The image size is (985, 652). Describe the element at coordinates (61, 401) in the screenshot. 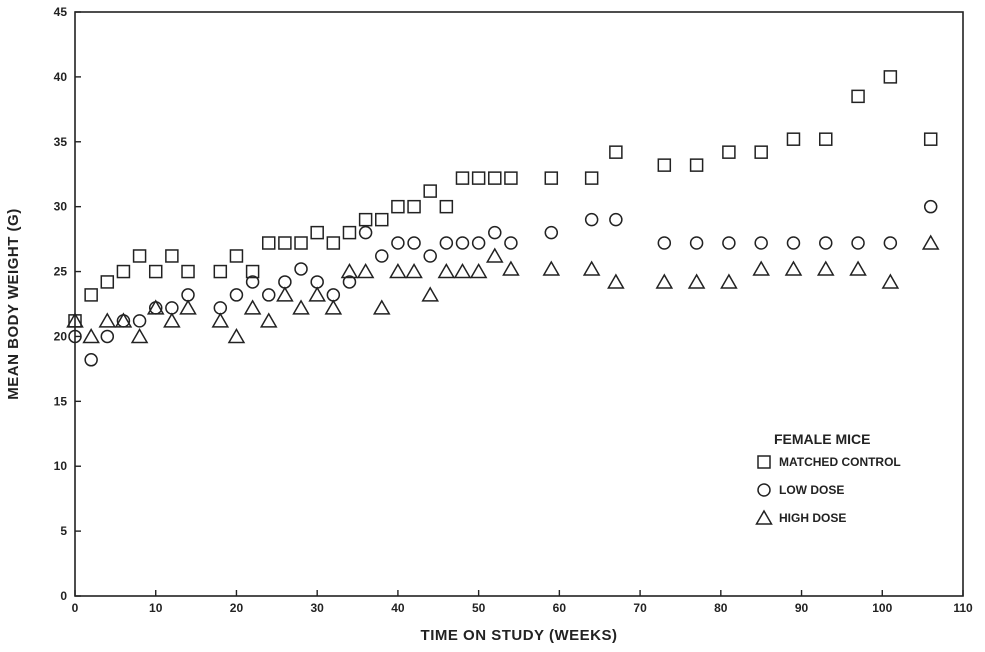

I see `y-tick-label: 15` at that location.